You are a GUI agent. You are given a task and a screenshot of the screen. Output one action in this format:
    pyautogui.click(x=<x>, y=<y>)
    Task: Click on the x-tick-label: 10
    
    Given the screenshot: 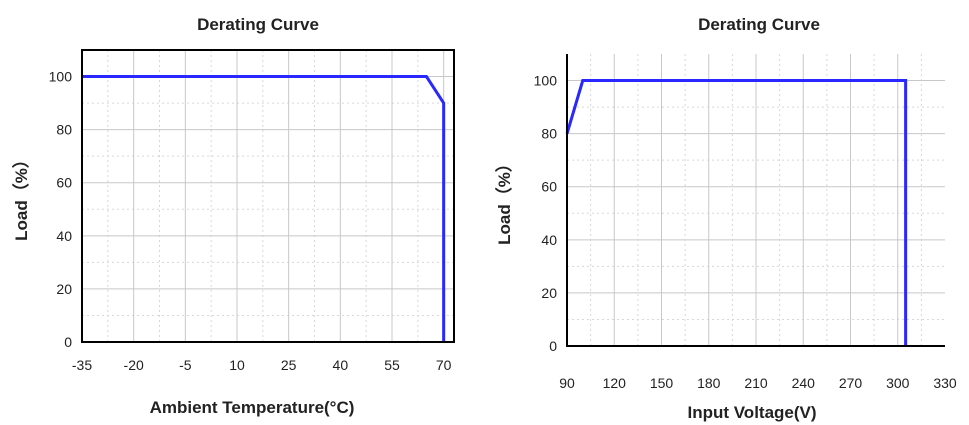 What is the action you would take?
    pyautogui.click(x=237, y=365)
    